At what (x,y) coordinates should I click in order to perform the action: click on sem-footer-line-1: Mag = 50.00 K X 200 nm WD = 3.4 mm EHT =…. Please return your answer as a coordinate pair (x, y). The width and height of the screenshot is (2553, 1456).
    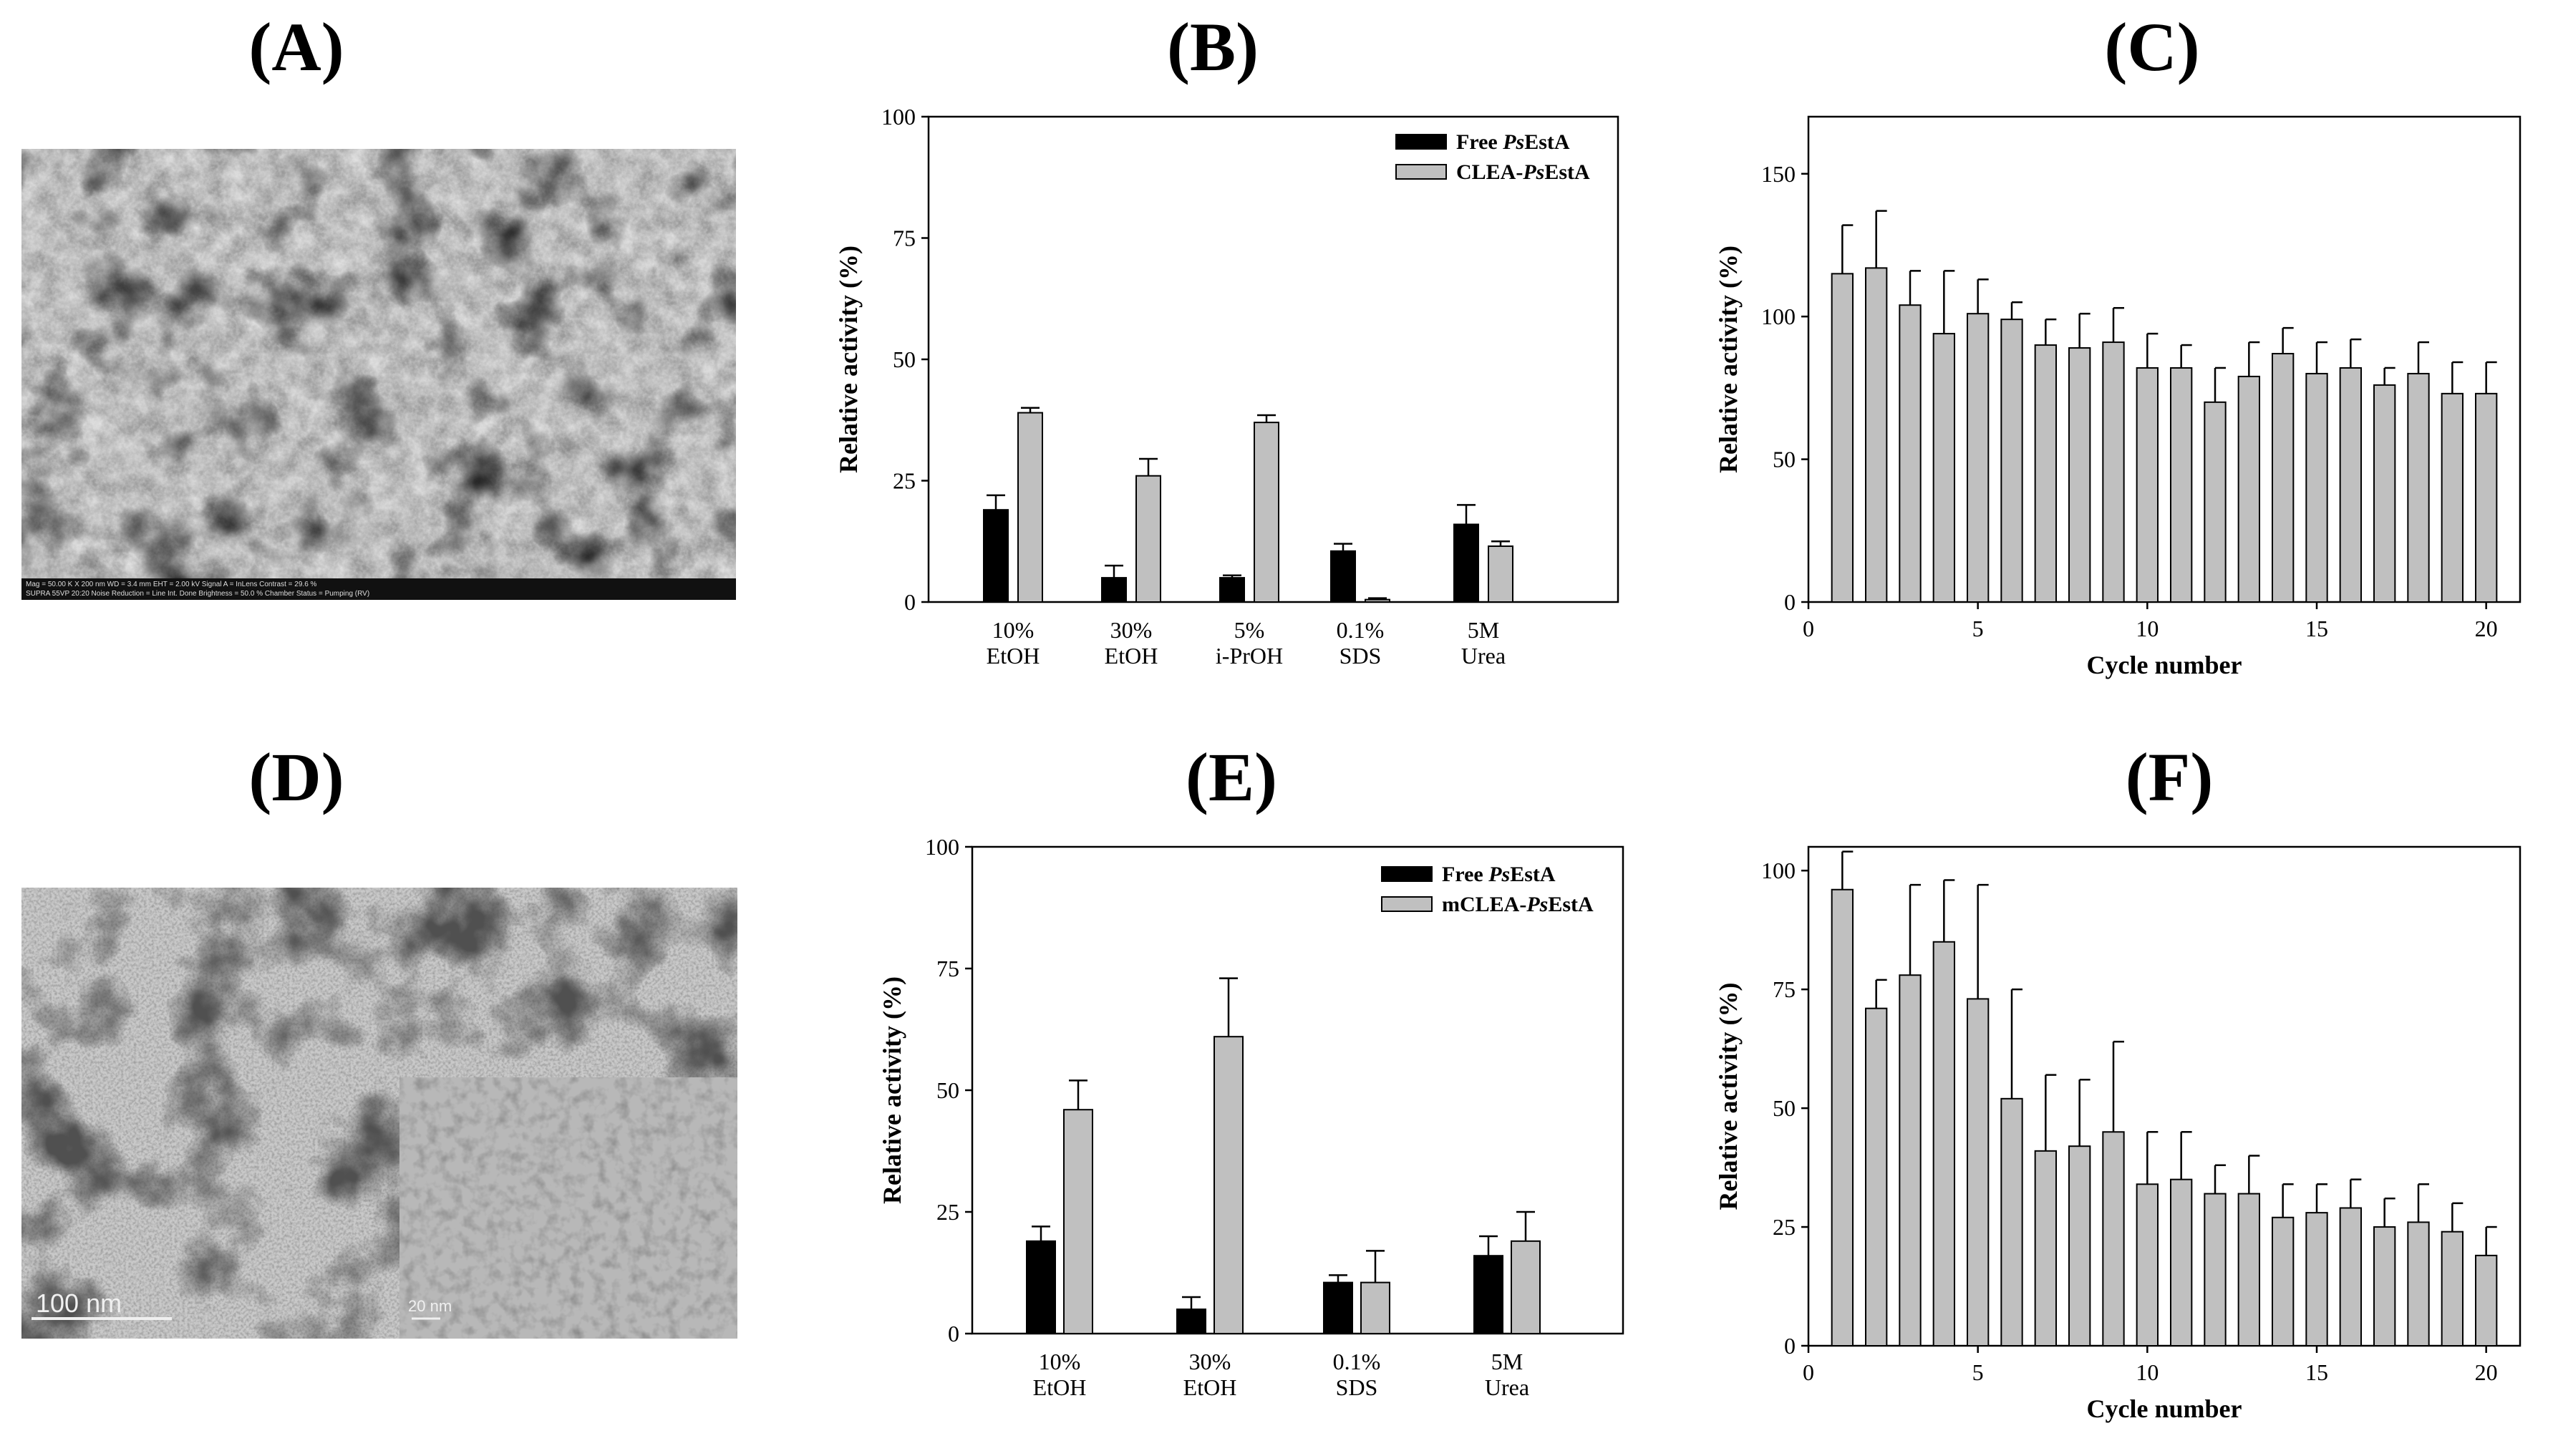
    Looking at the image, I should click on (171, 584).